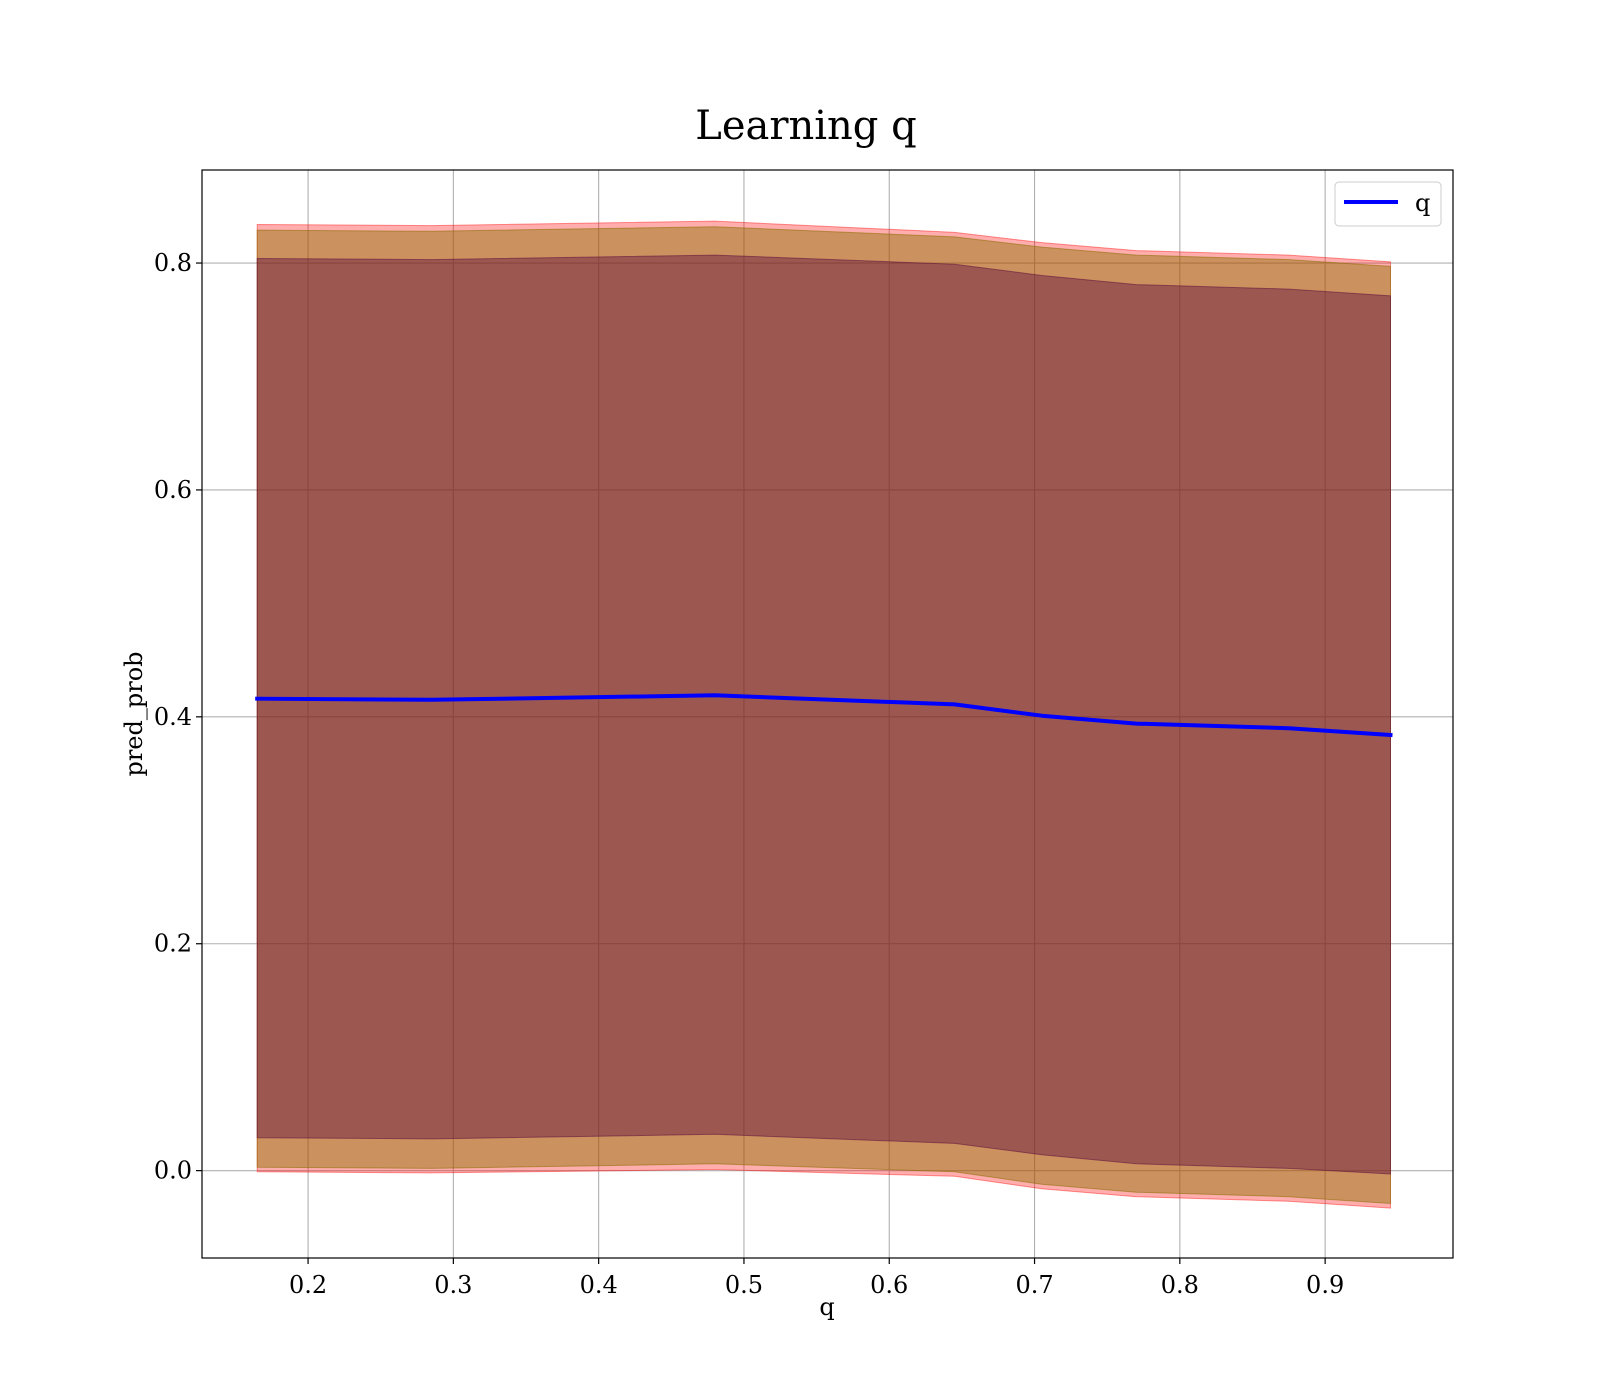 The image size is (1600, 1400). I want to click on series-line-q, so click(824, 715).